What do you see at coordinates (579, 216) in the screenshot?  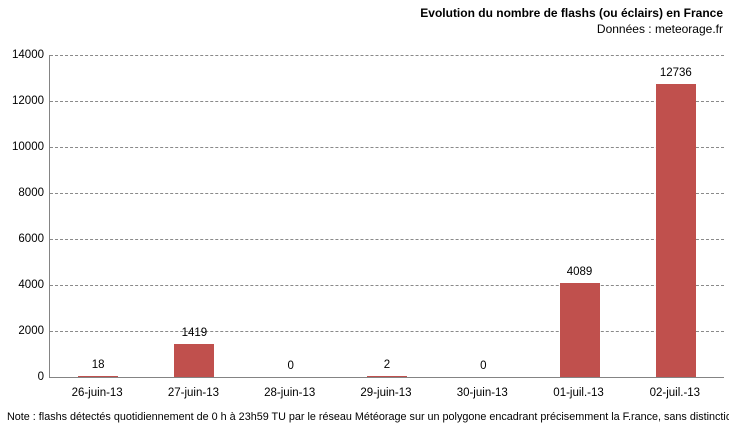 I see `bar-slot: 4089` at bounding box center [579, 216].